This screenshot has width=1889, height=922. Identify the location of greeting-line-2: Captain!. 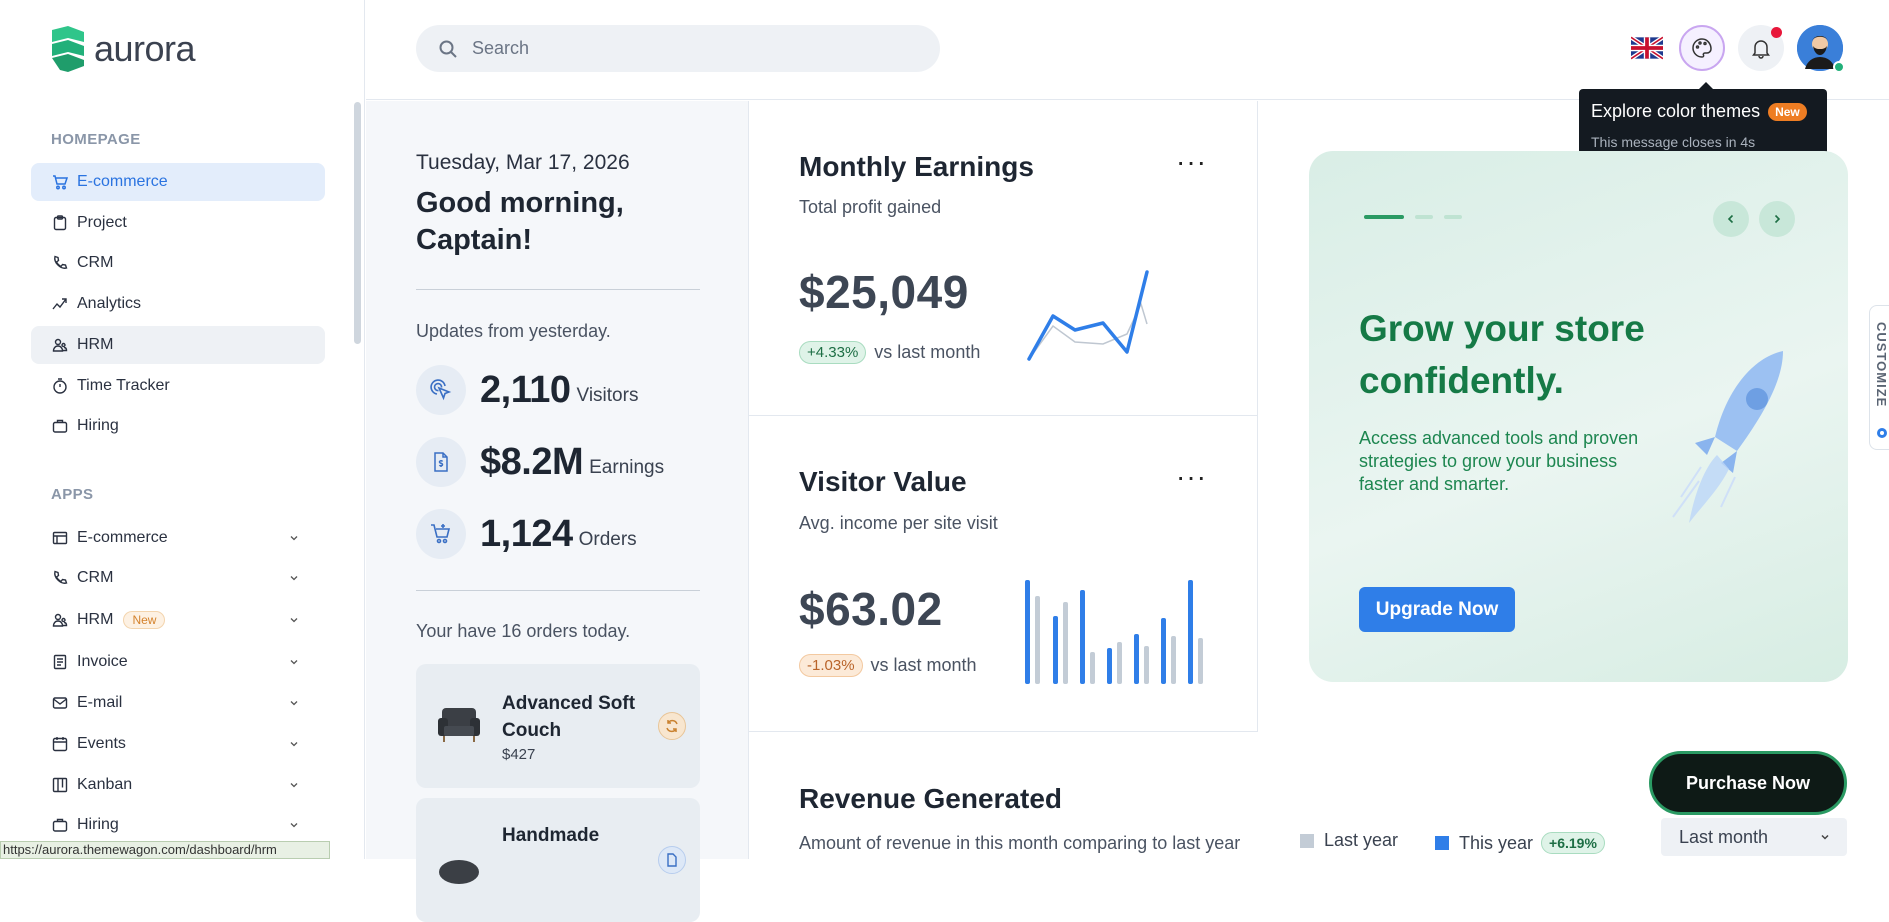
(474, 240).